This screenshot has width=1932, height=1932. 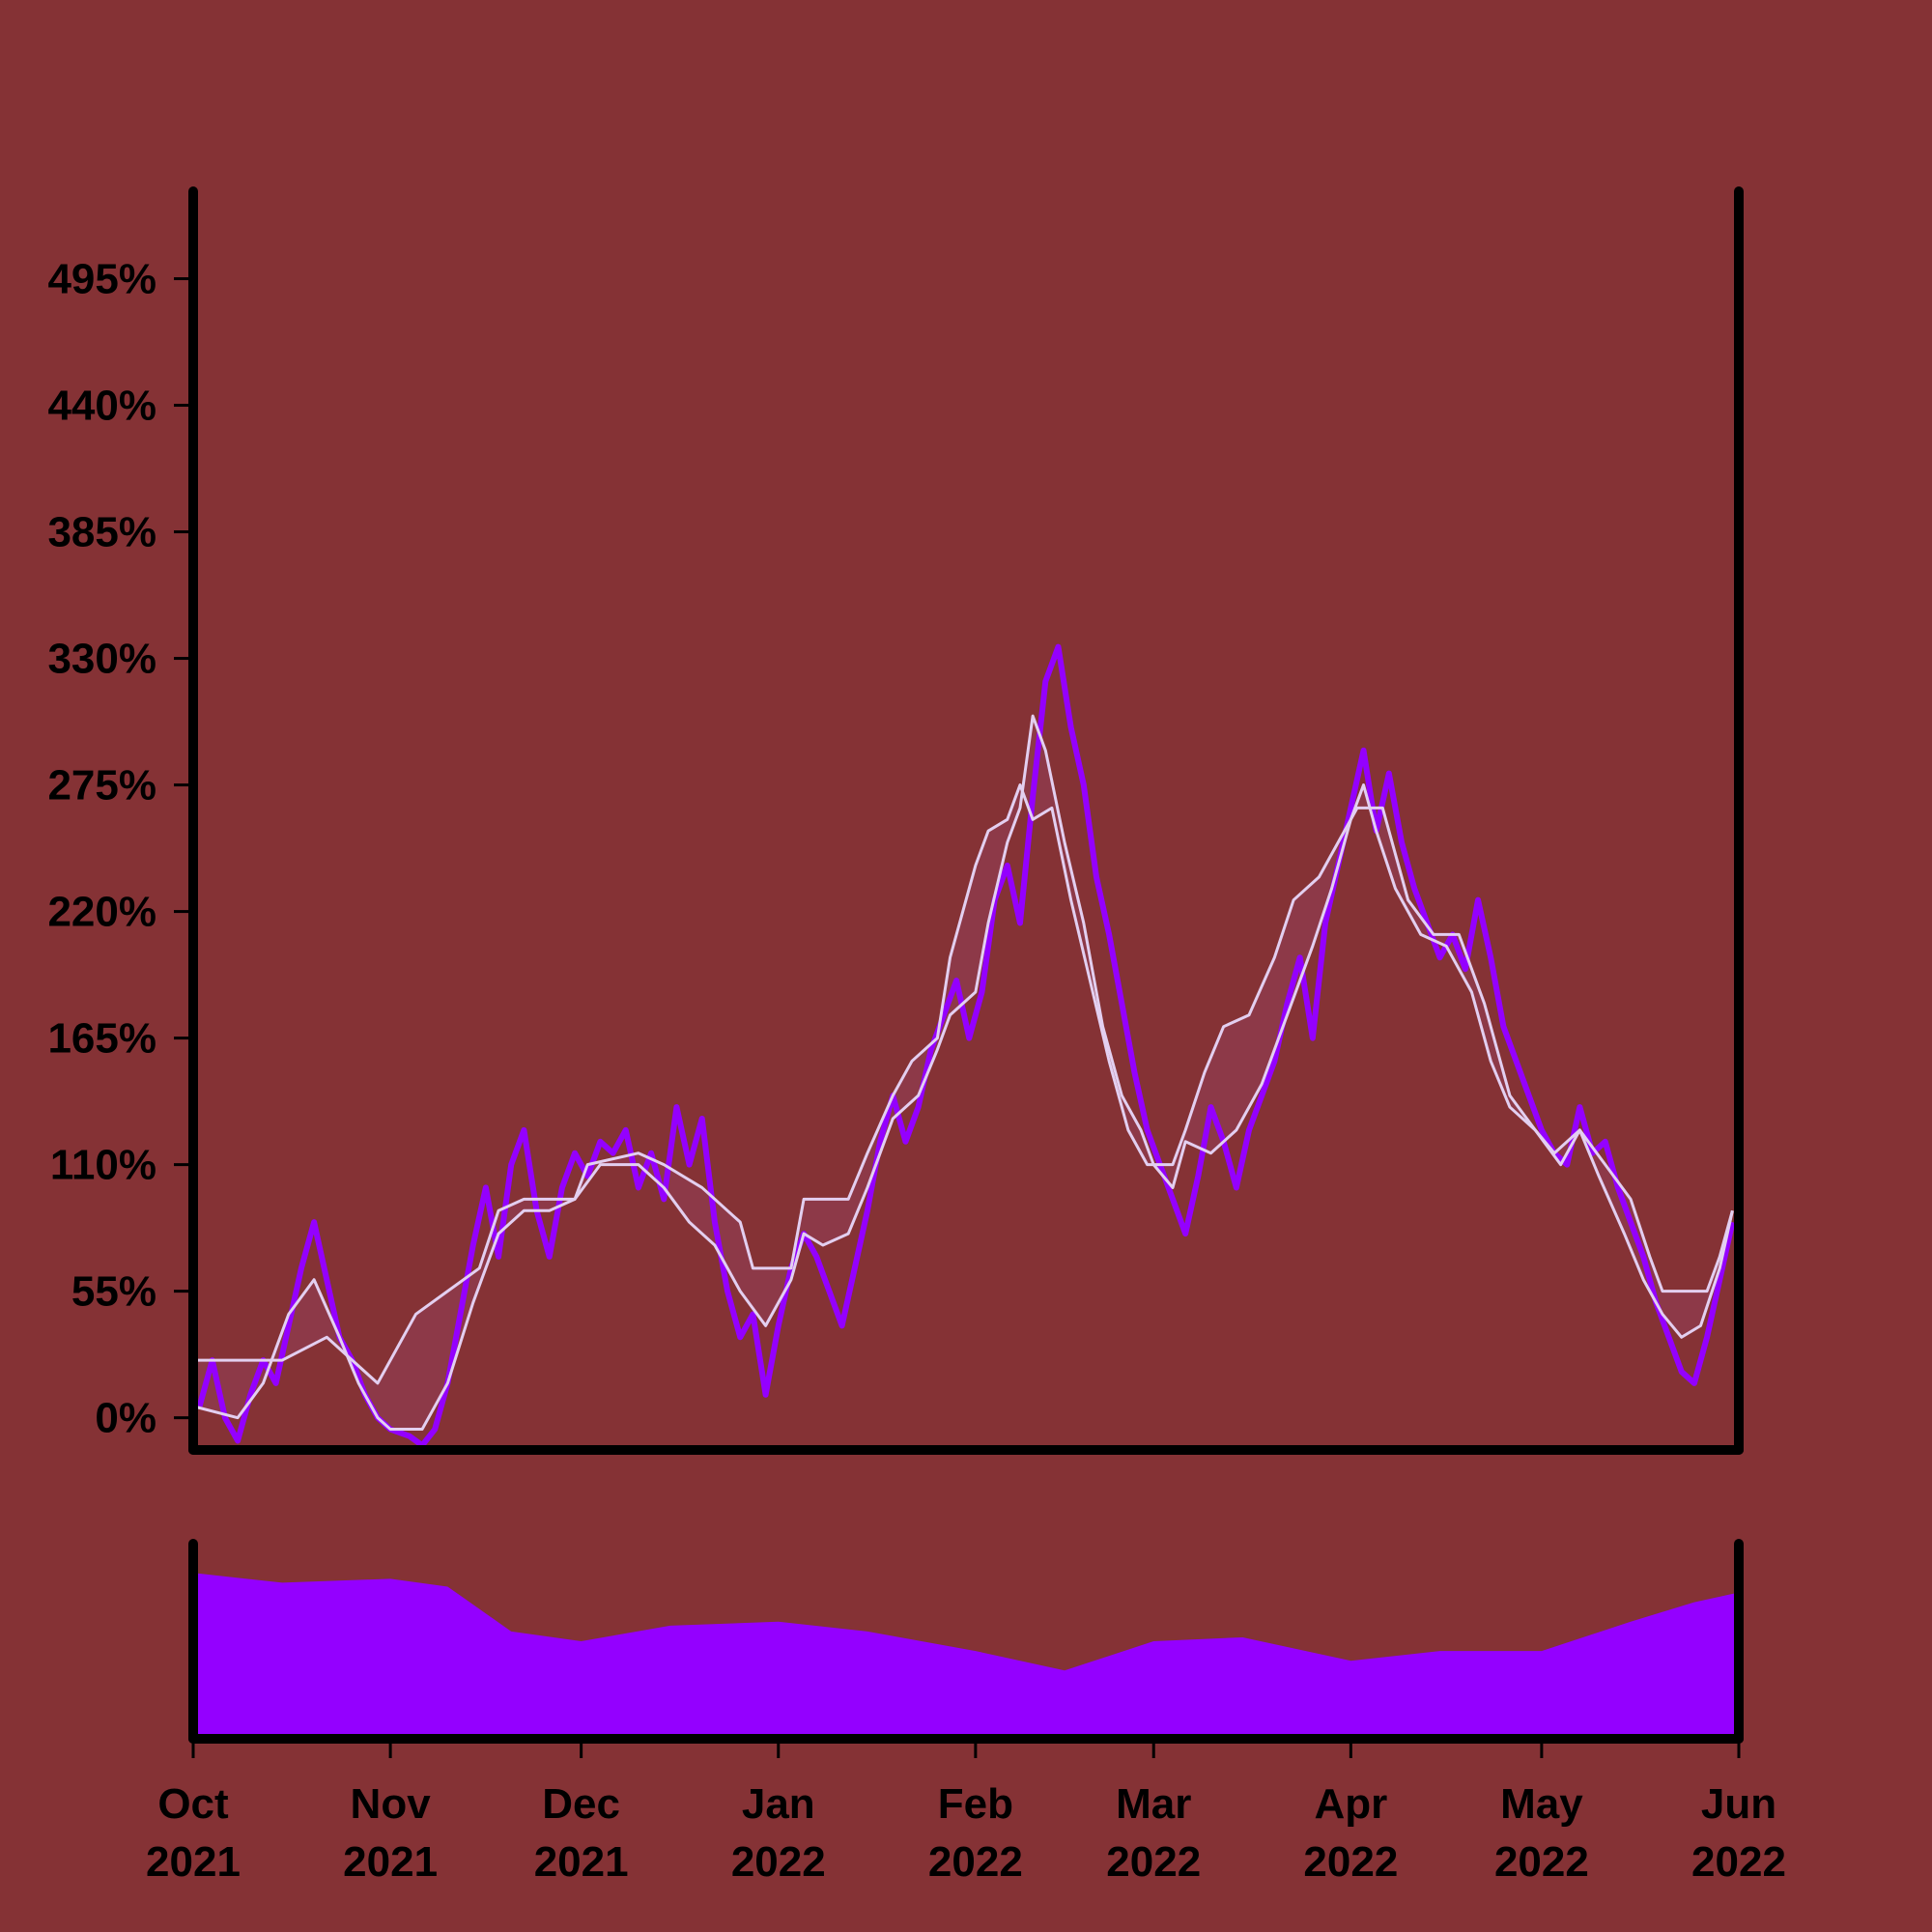 I want to click on y-tick-label: 220%, so click(x=101, y=912).